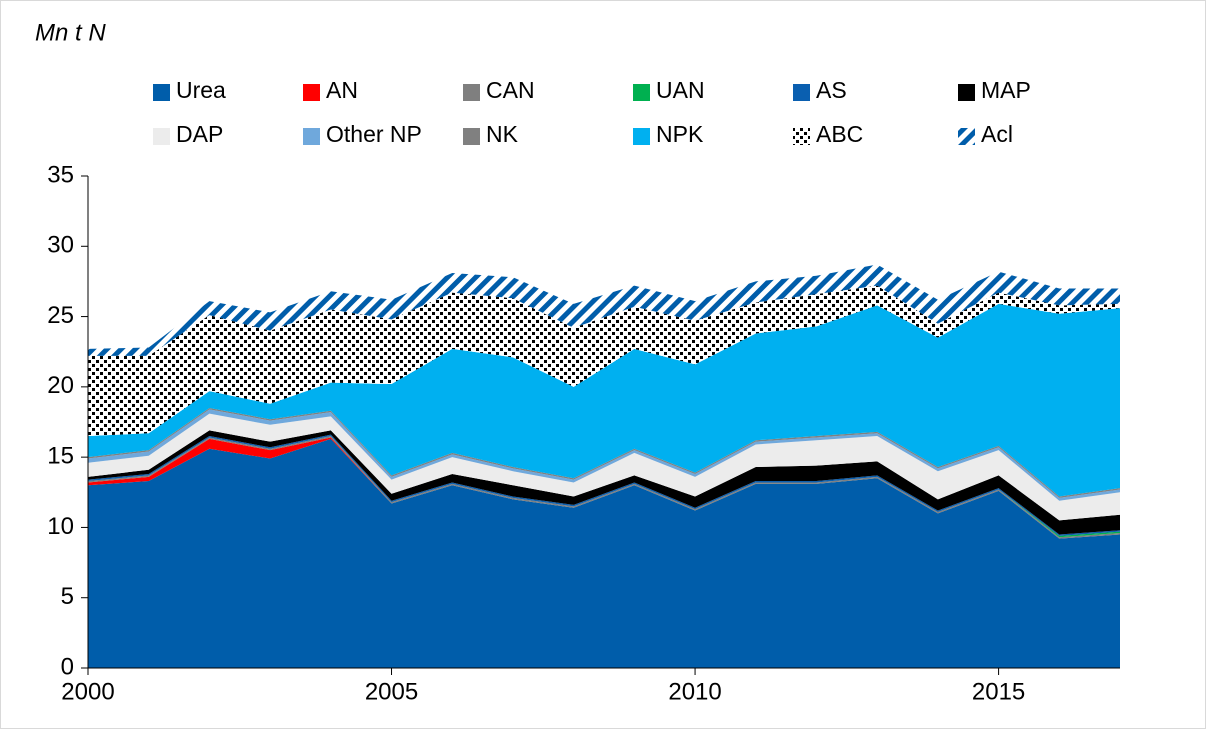 The width and height of the screenshot is (1206, 729). Describe the element at coordinates (391, 691) in the screenshot. I see `x-tick-label: 2005` at that location.